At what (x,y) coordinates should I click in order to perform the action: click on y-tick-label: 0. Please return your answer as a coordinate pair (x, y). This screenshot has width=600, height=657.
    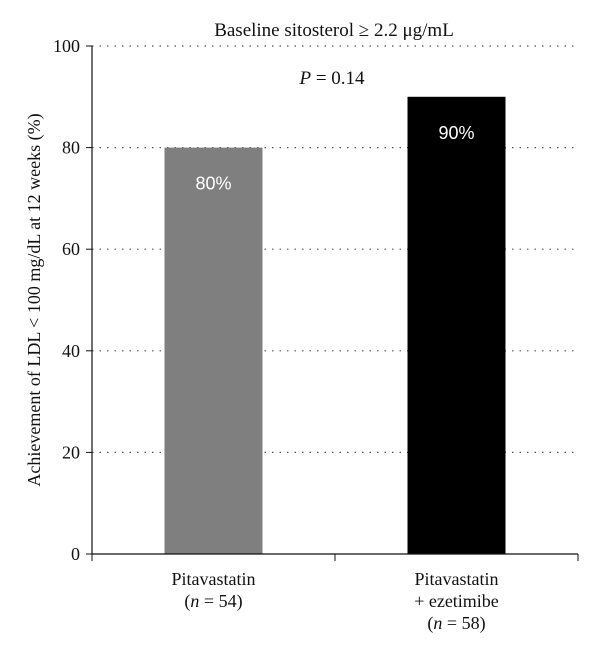
    Looking at the image, I should click on (75, 554).